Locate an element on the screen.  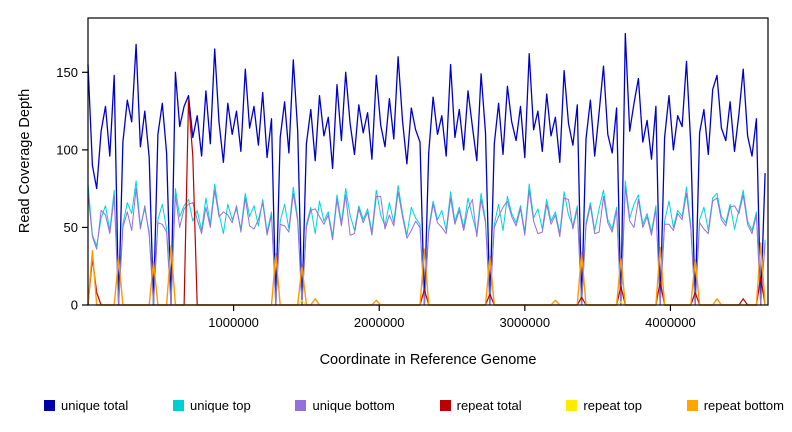
legend-label: repeat top is located at coordinates (612, 405).